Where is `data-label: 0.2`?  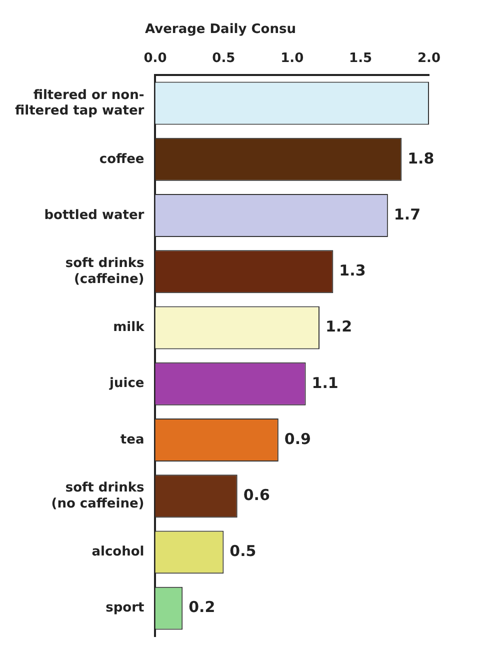
data-label: 0.2 is located at coordinates (202, 607).